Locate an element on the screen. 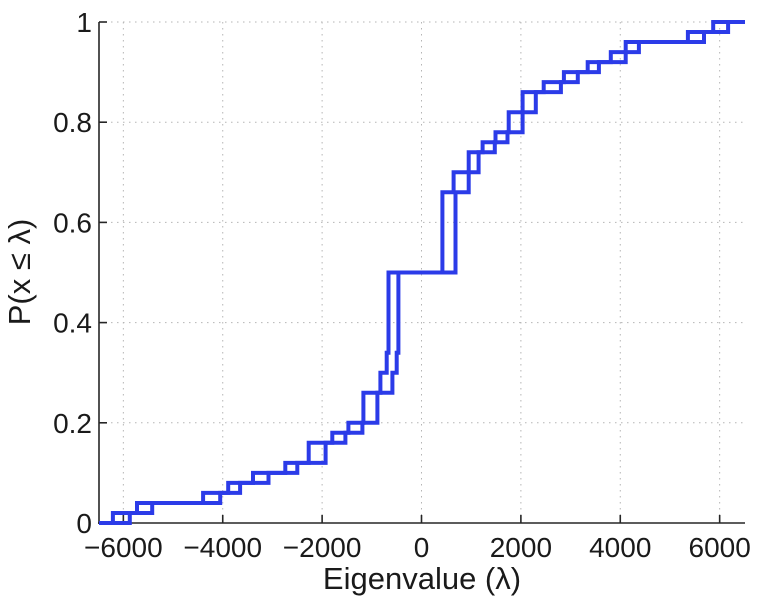 The width and height of the screenshot is (759, 600). x-tick-label: −4000 is located at coordinates (222, 547).